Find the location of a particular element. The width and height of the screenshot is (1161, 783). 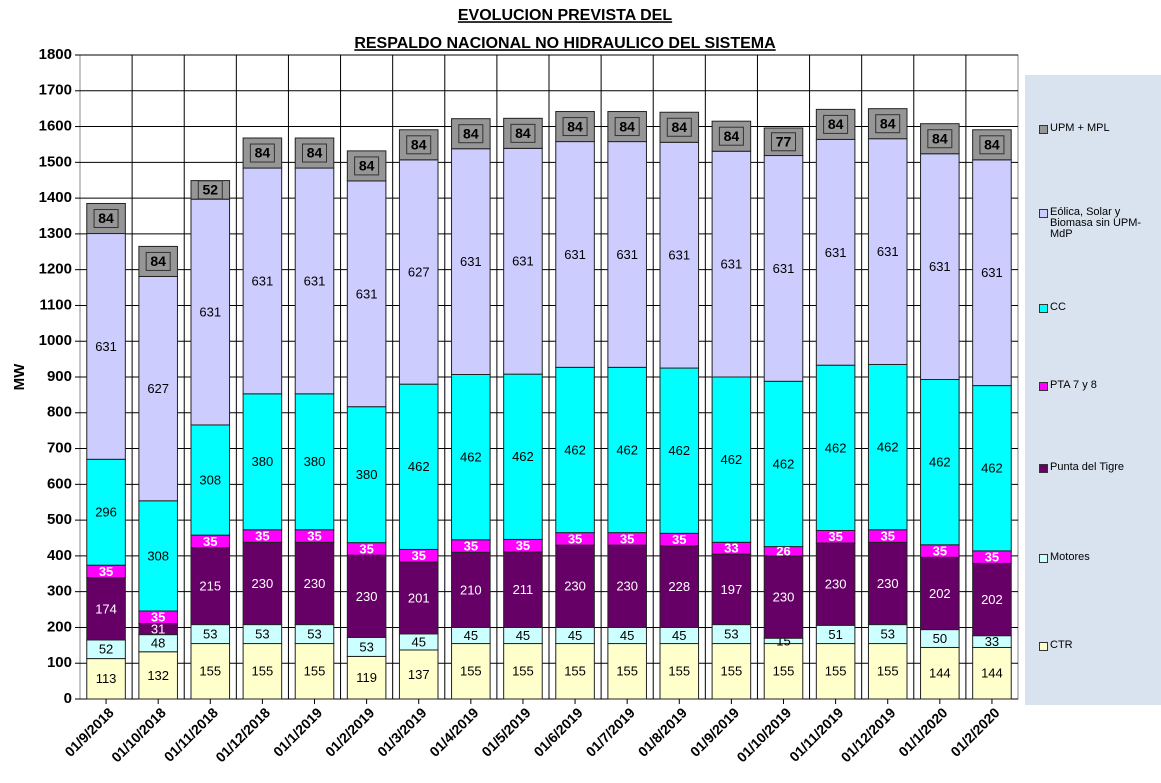

value-label: 50 is located at coordinates (940, 638).